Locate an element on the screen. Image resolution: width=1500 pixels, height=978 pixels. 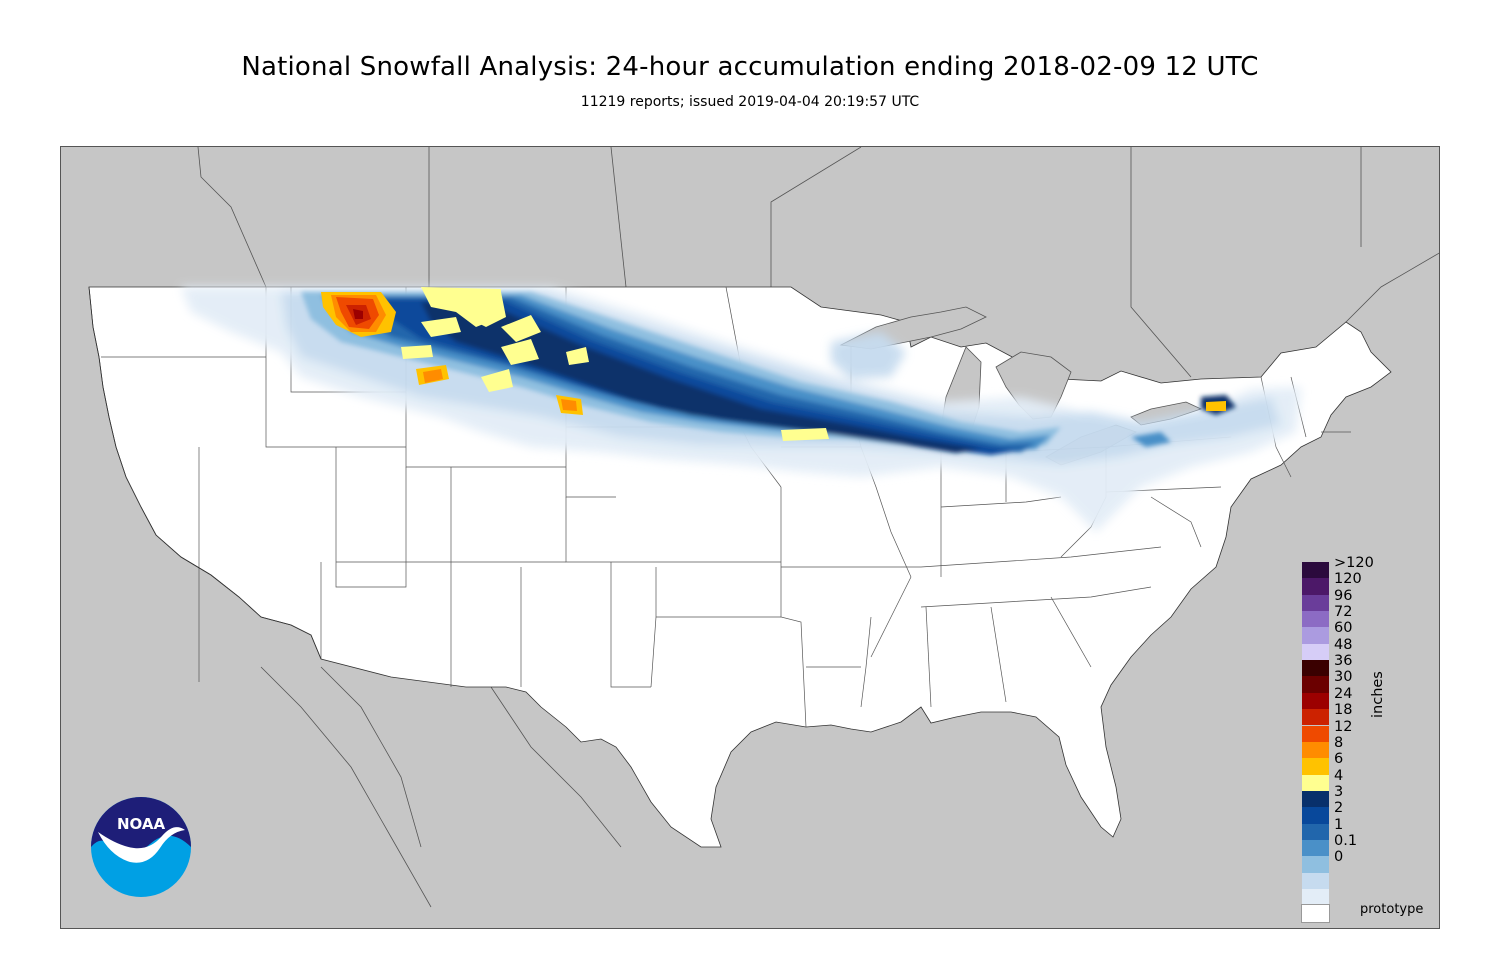
legend-tick-label: 48 is located at coordinates (1343, 644).